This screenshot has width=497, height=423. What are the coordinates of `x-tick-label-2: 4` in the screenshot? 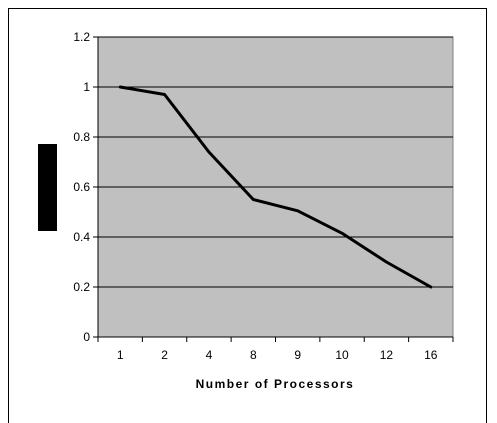 It's located at (209, 355).